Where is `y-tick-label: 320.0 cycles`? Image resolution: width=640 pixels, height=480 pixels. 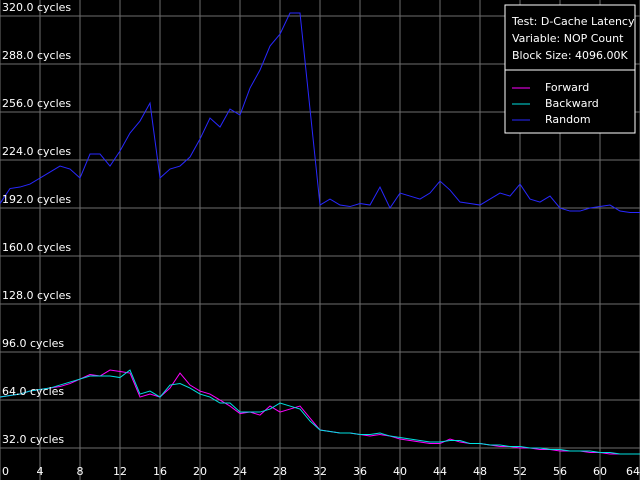
y-tick-label: 320.0 cycles is located at coordinates (36, 7).